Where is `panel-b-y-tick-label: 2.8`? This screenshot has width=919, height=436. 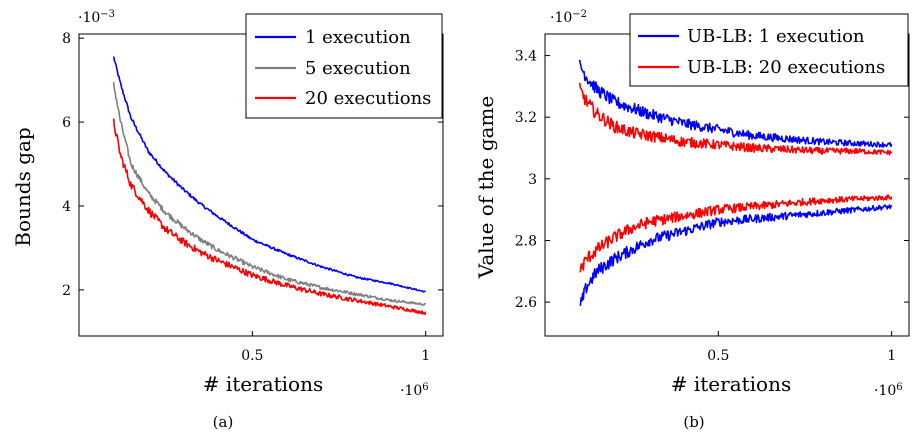 panel-b-y-tick-label: 2.8 is located at coordinates (526, 241).